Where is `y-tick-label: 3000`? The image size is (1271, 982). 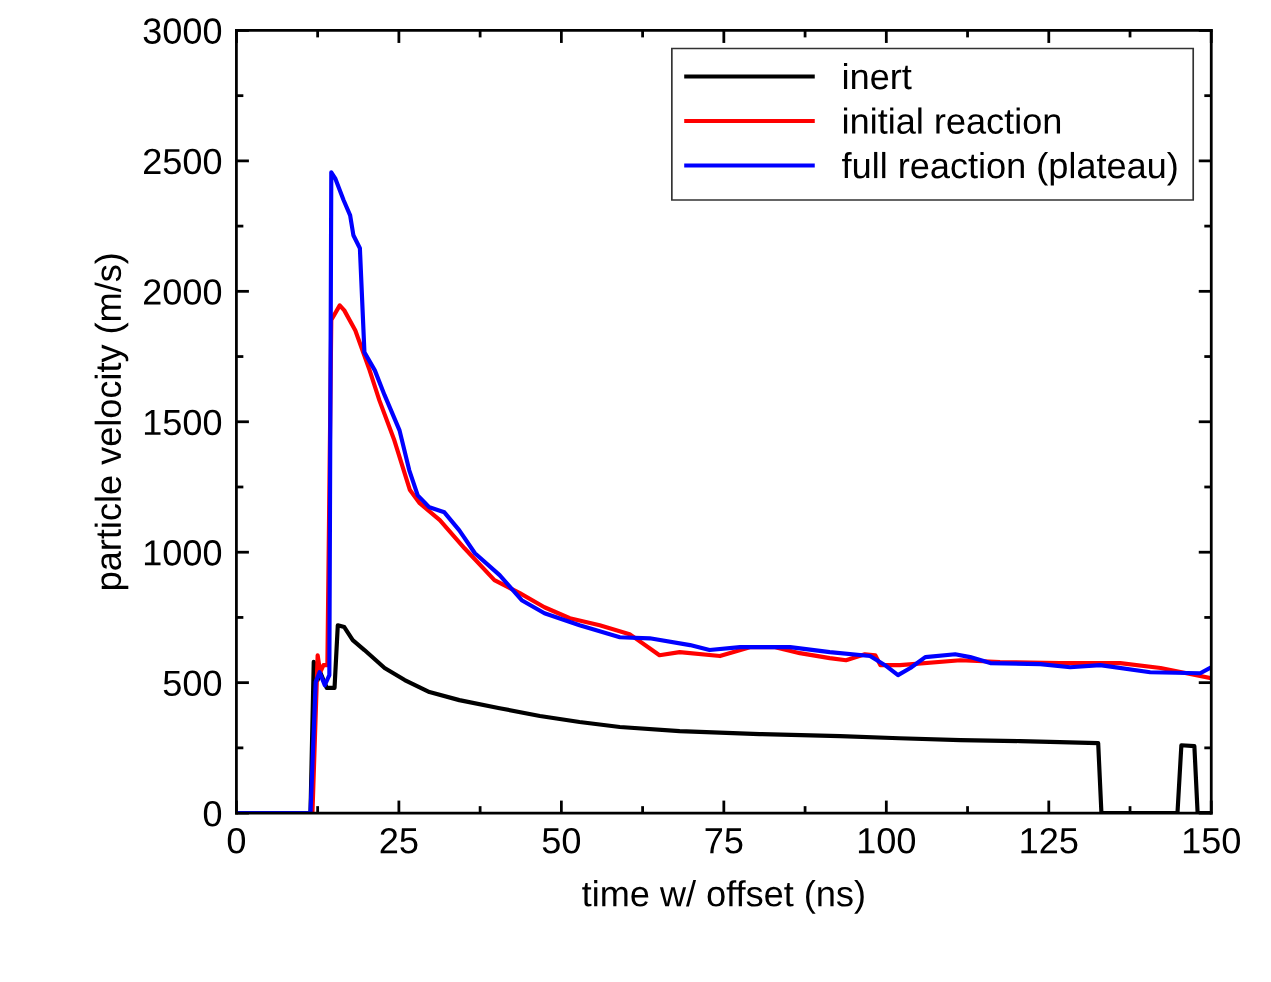
y-tick-label: 3000 is located at coordinates (182, 31).